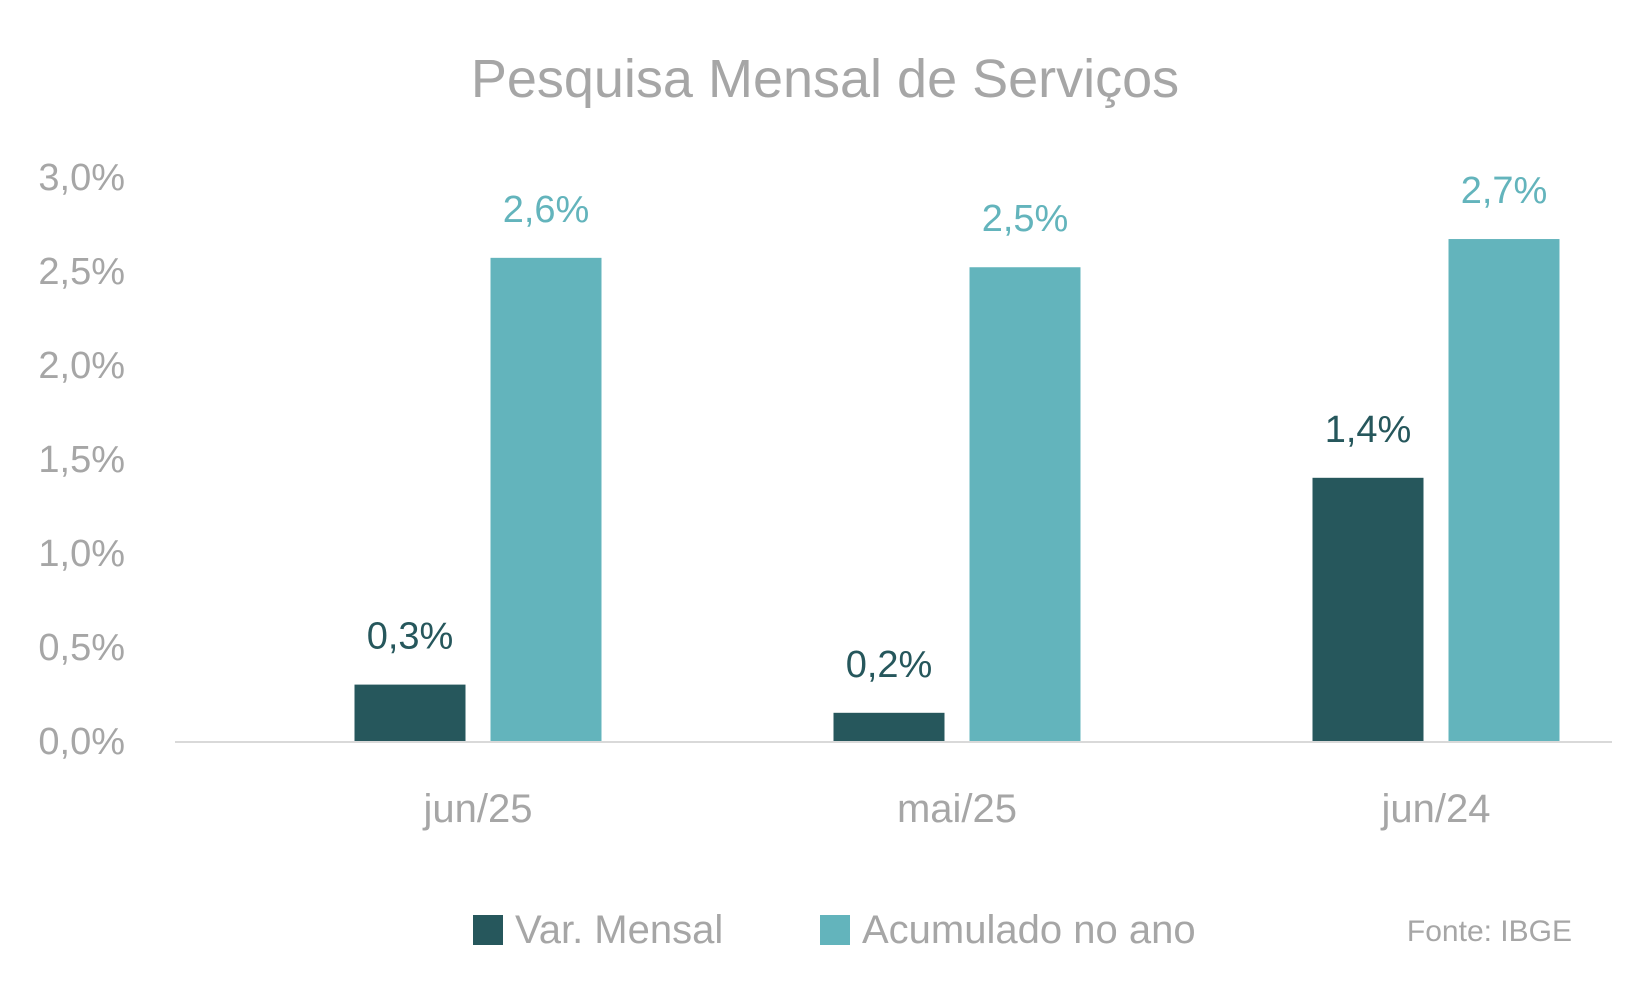  I want to click on y-tick-label: 2,5%, so click(81, 272).